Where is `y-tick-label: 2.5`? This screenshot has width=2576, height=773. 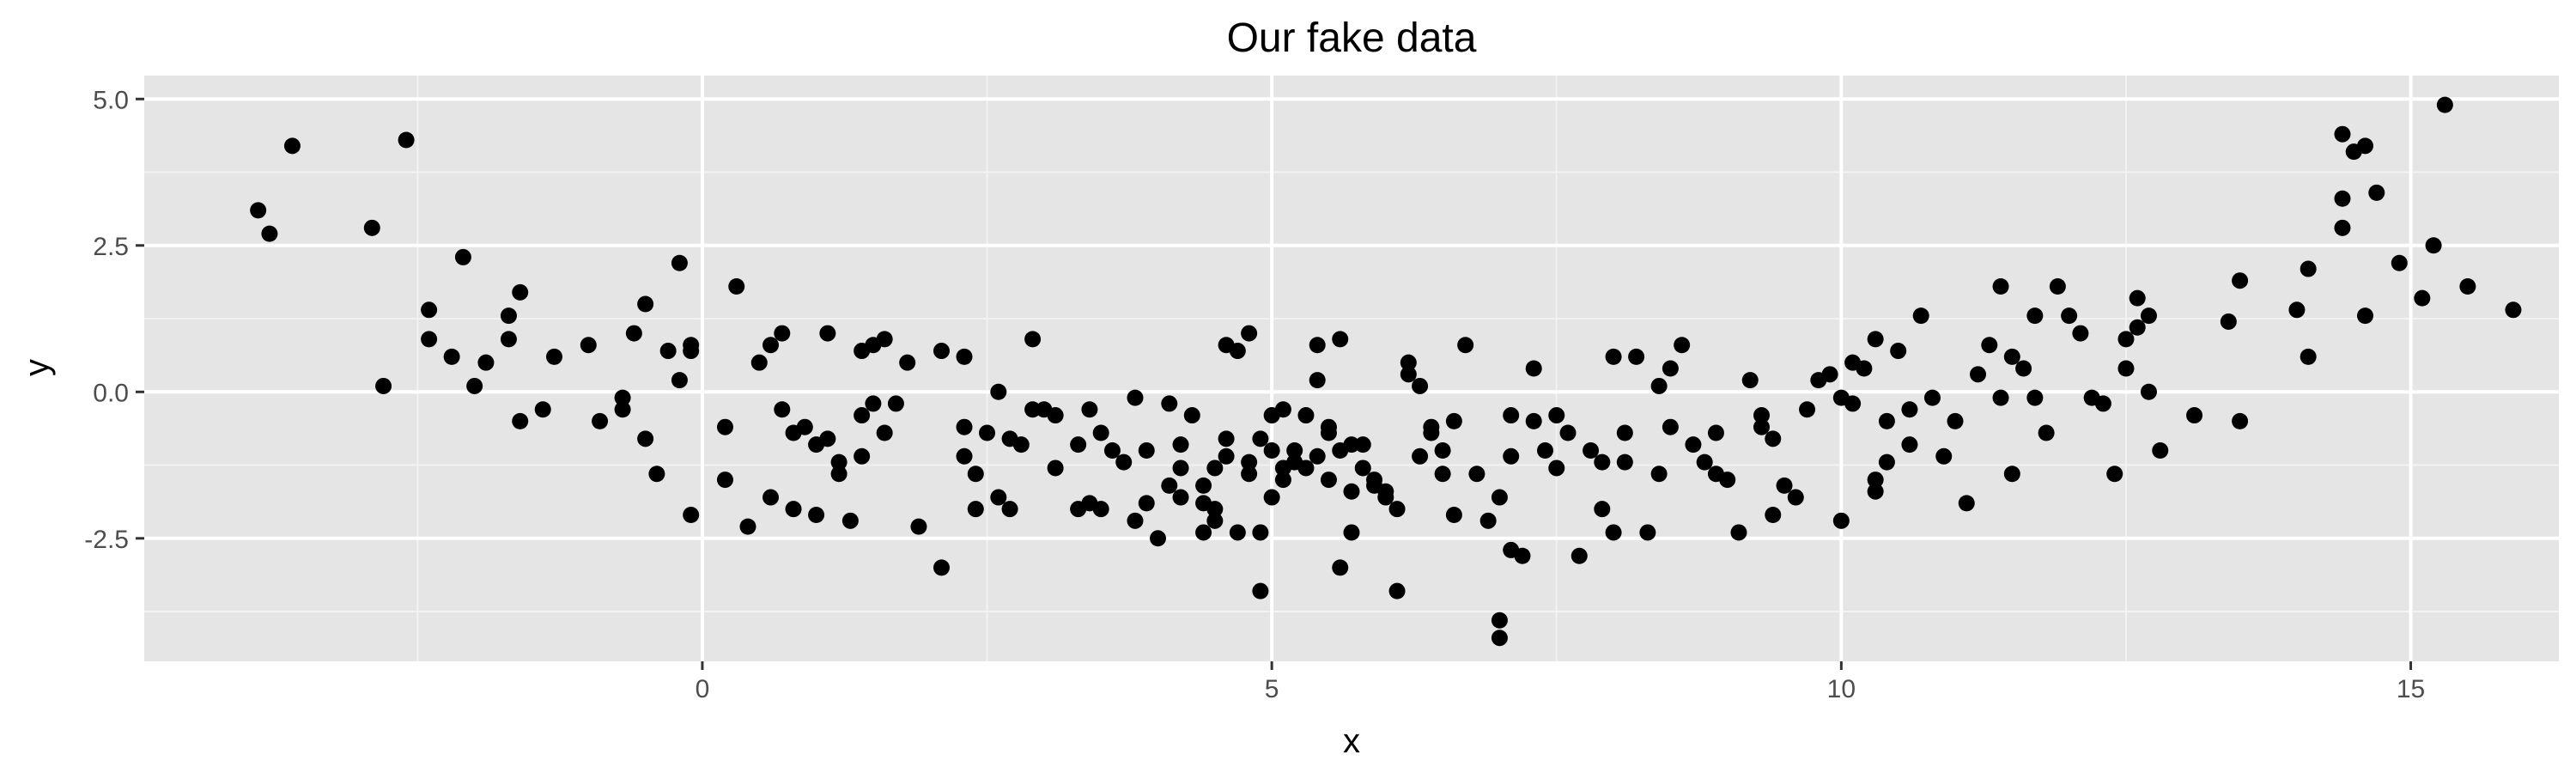
y-tick-label: 2.5 is located at coordinates (111, 247).